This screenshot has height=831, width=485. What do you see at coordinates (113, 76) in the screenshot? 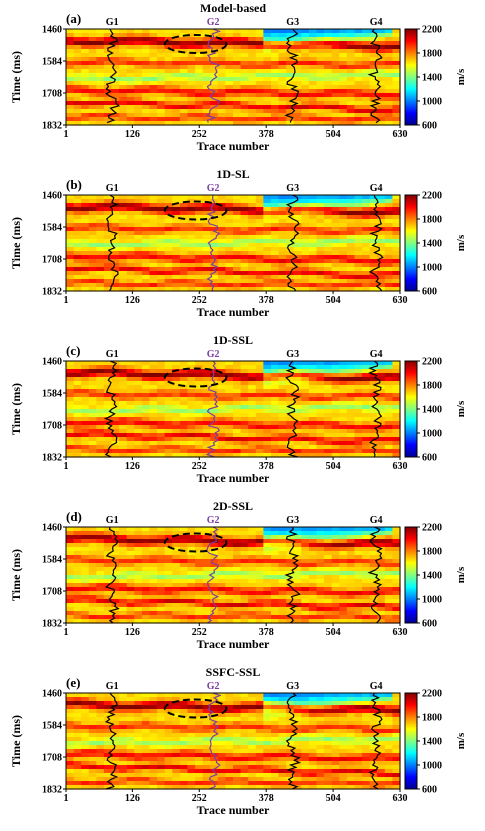
I see `well-log-g1` at bounding box center [113, 76].